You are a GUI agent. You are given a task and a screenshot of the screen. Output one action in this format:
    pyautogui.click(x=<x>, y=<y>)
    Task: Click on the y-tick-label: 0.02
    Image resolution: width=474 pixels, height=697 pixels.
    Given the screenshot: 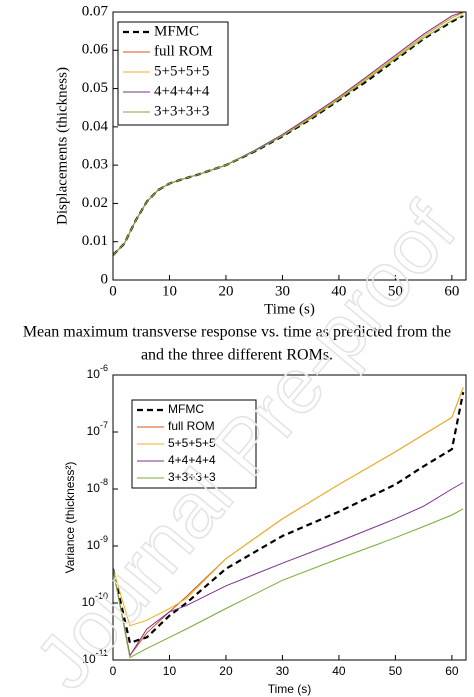 What is the action you would take?
    pyautogui.click(x=95, y=203)
    